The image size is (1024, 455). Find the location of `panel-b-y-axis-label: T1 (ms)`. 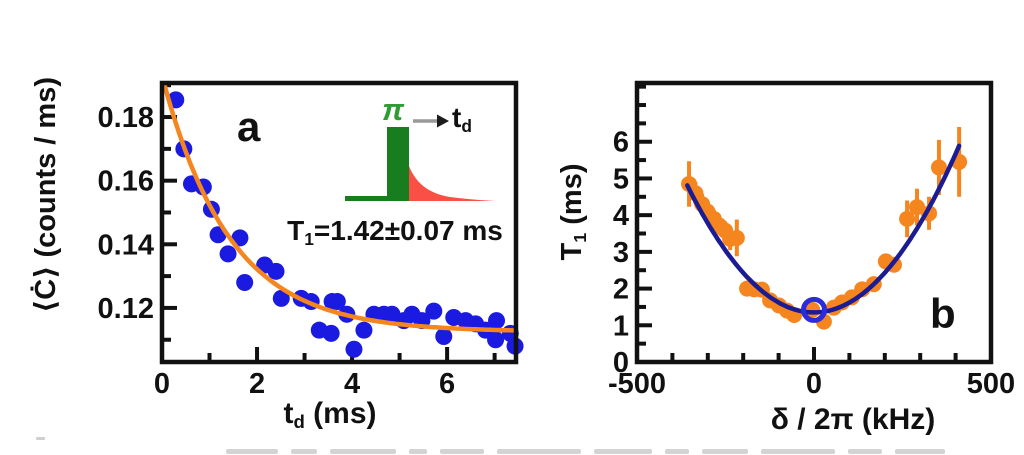

panel-b-y-axis-label: T1 (ms) is located at coordinates (572, 212).